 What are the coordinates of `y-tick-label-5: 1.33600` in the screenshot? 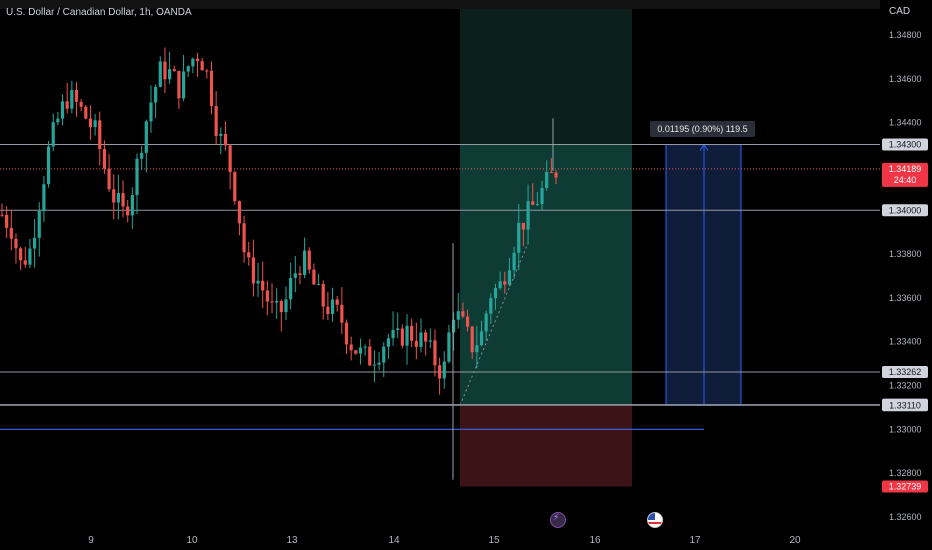 It's located at (905, 298).